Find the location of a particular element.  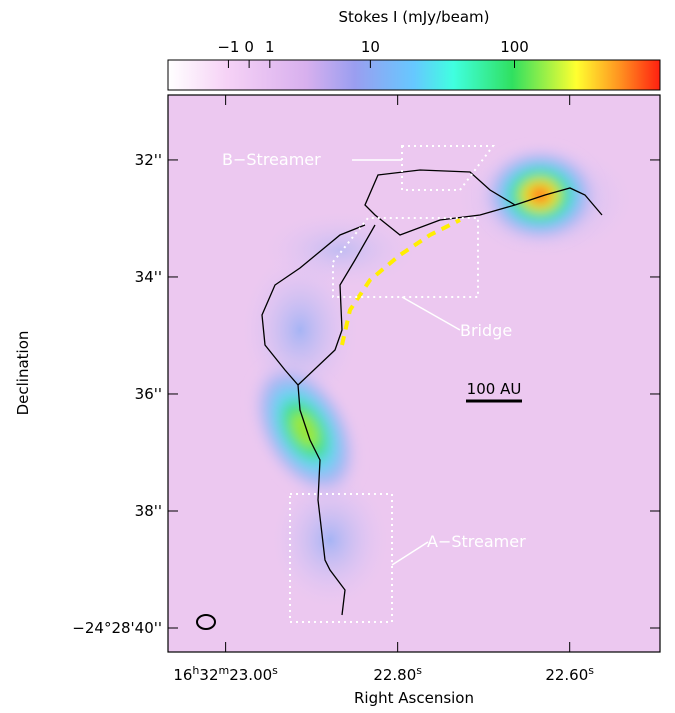

colorbar-tick-label: 10 is located at coordinates (370, 47).